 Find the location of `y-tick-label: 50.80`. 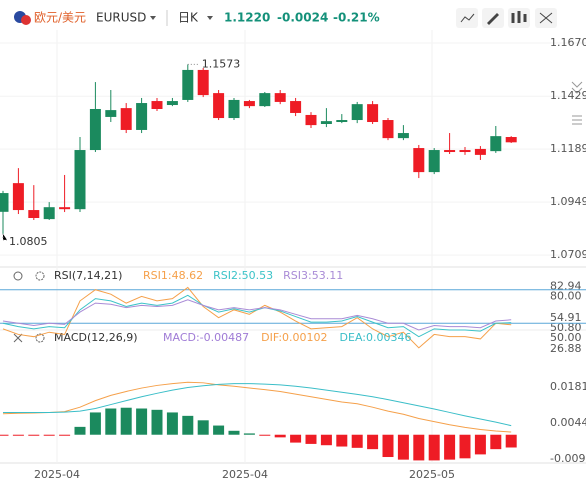

y-tick-label: 50.80 is located at coordinates (566, 327).